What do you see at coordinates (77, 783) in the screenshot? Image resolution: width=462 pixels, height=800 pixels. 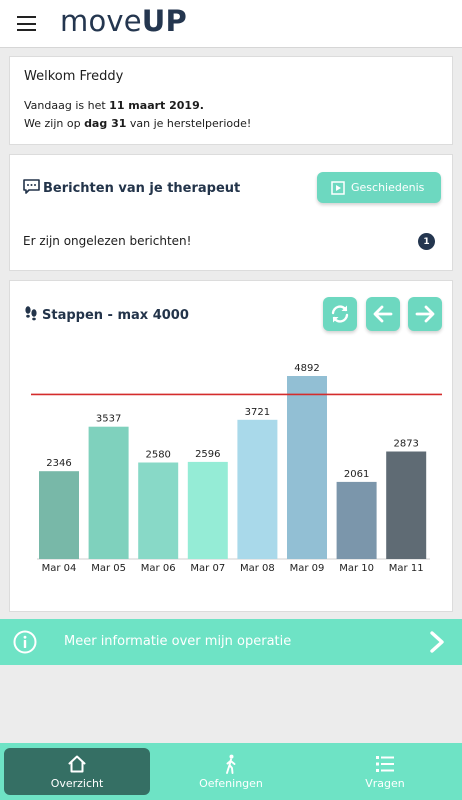 I see `nav-overzicht-label: Overzicht` at bounding box center [77, 783].